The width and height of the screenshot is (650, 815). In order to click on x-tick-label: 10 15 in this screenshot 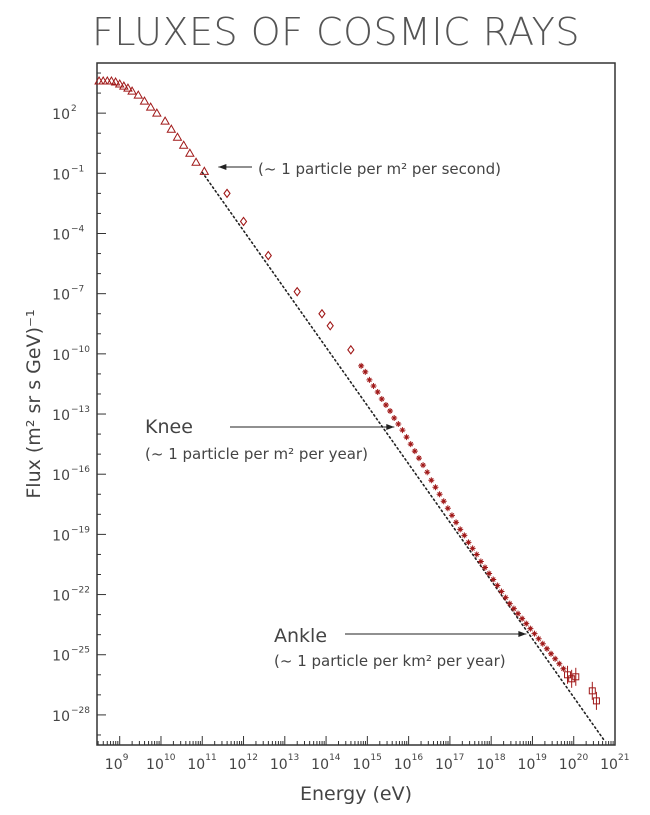, I will do `click(366, 763)`.